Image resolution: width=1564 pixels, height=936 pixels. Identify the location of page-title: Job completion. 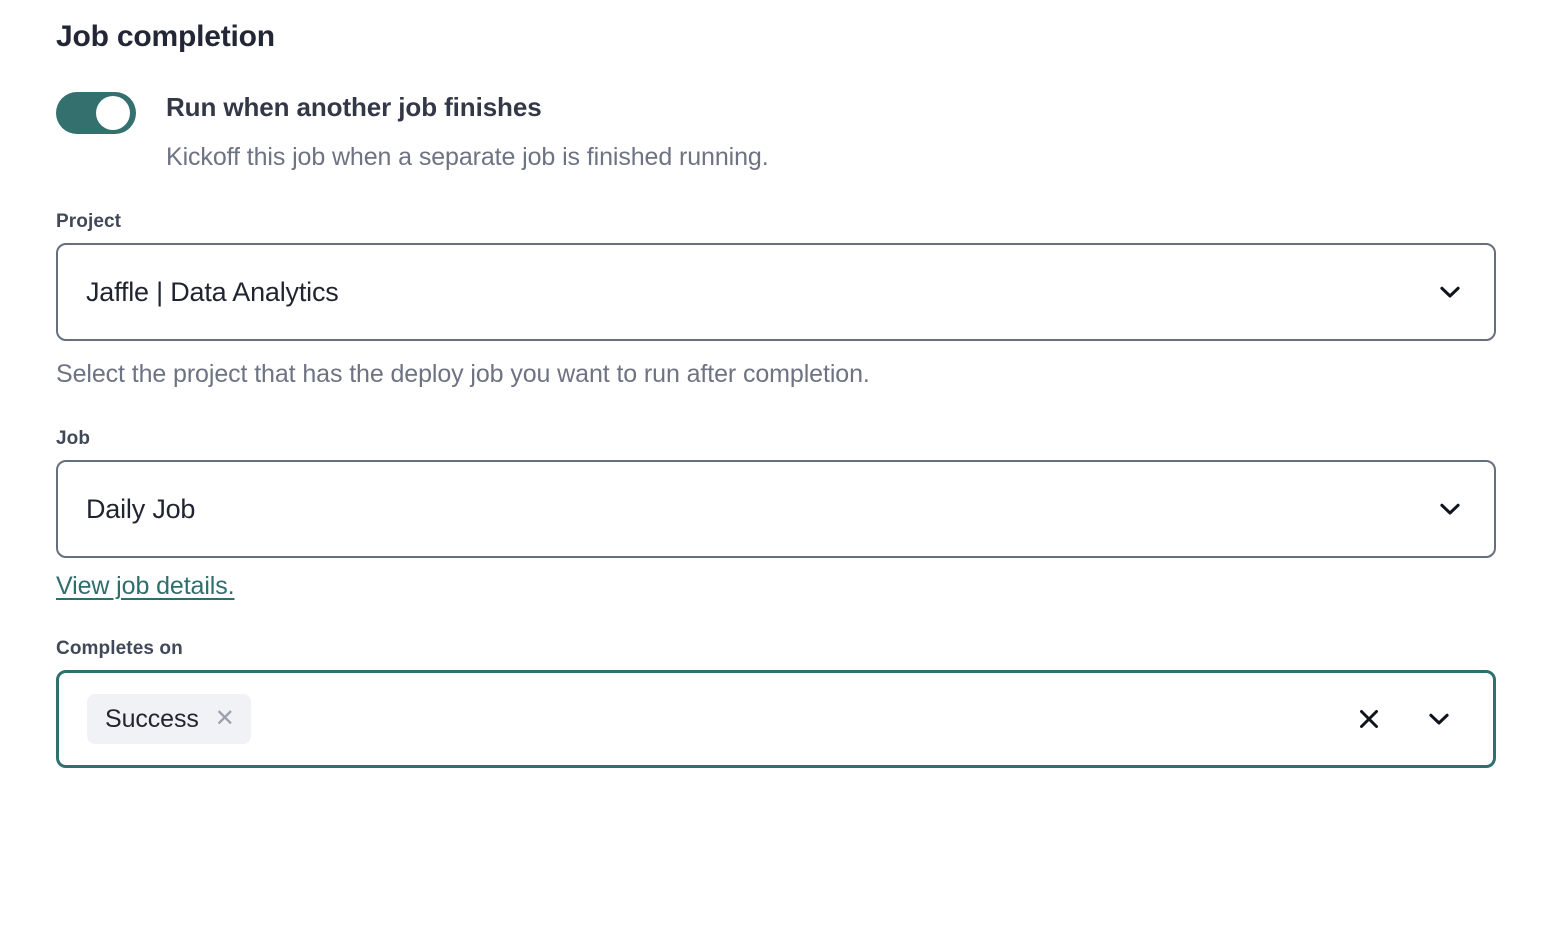
(165, 36).